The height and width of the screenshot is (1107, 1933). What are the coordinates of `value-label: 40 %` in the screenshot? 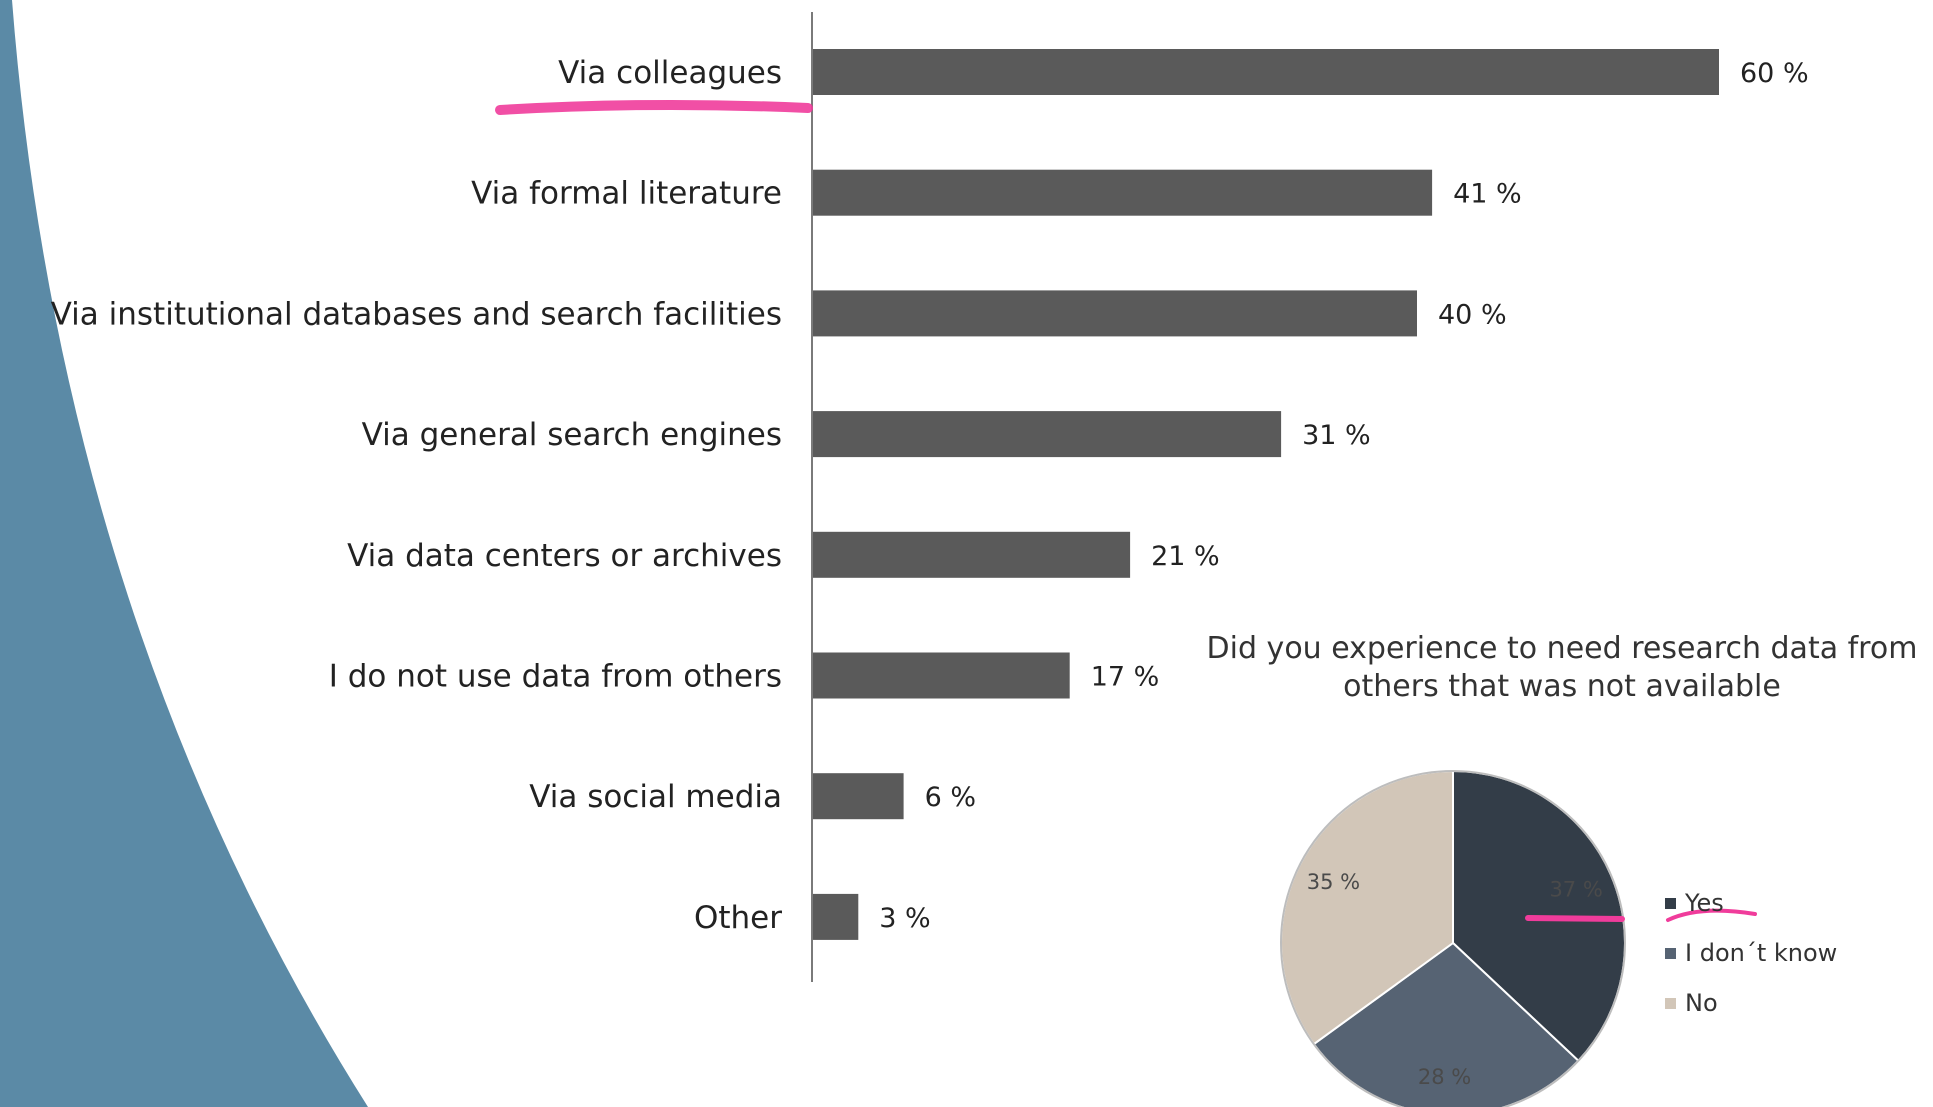 It's located at (1472, 314).